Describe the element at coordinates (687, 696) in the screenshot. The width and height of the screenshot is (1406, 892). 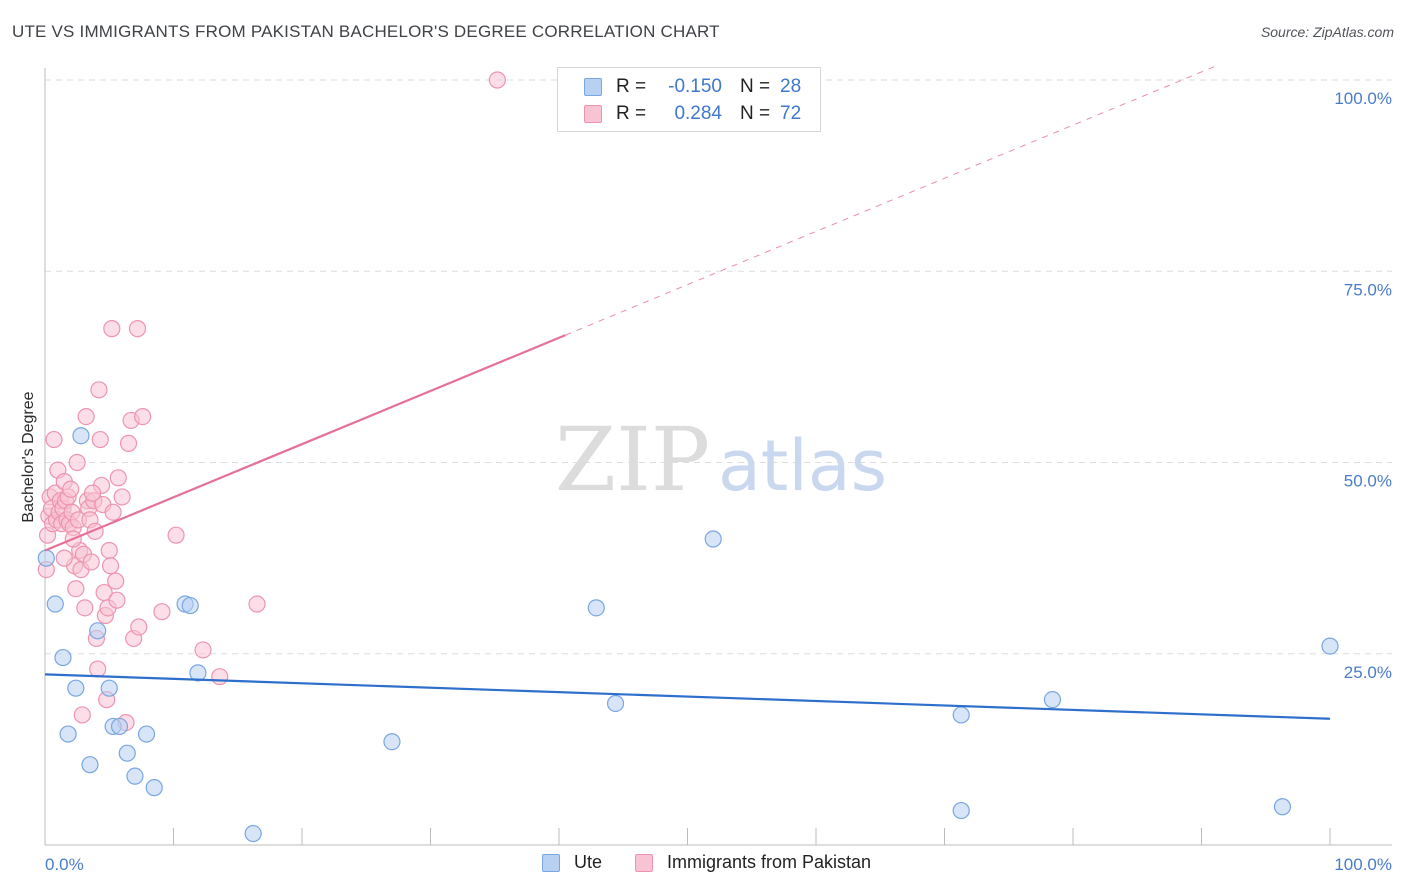
I see `ute-trend-line` at that location.